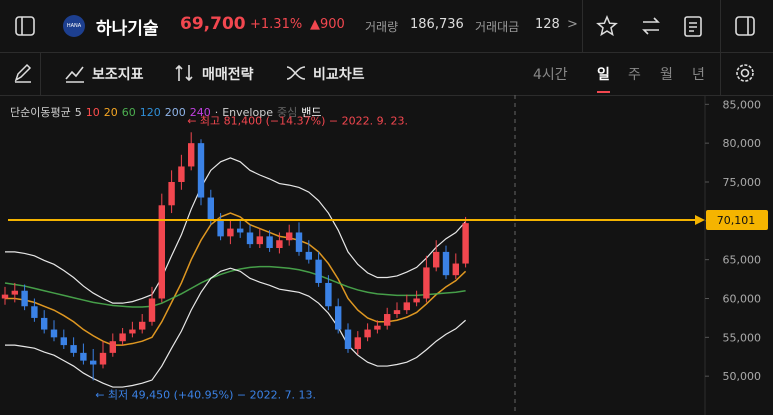 The image size is (773, 415). What do you see at coordinates (296, 73) in the screenshot?
I see `compare-icon` at bounding box center [296, 73].